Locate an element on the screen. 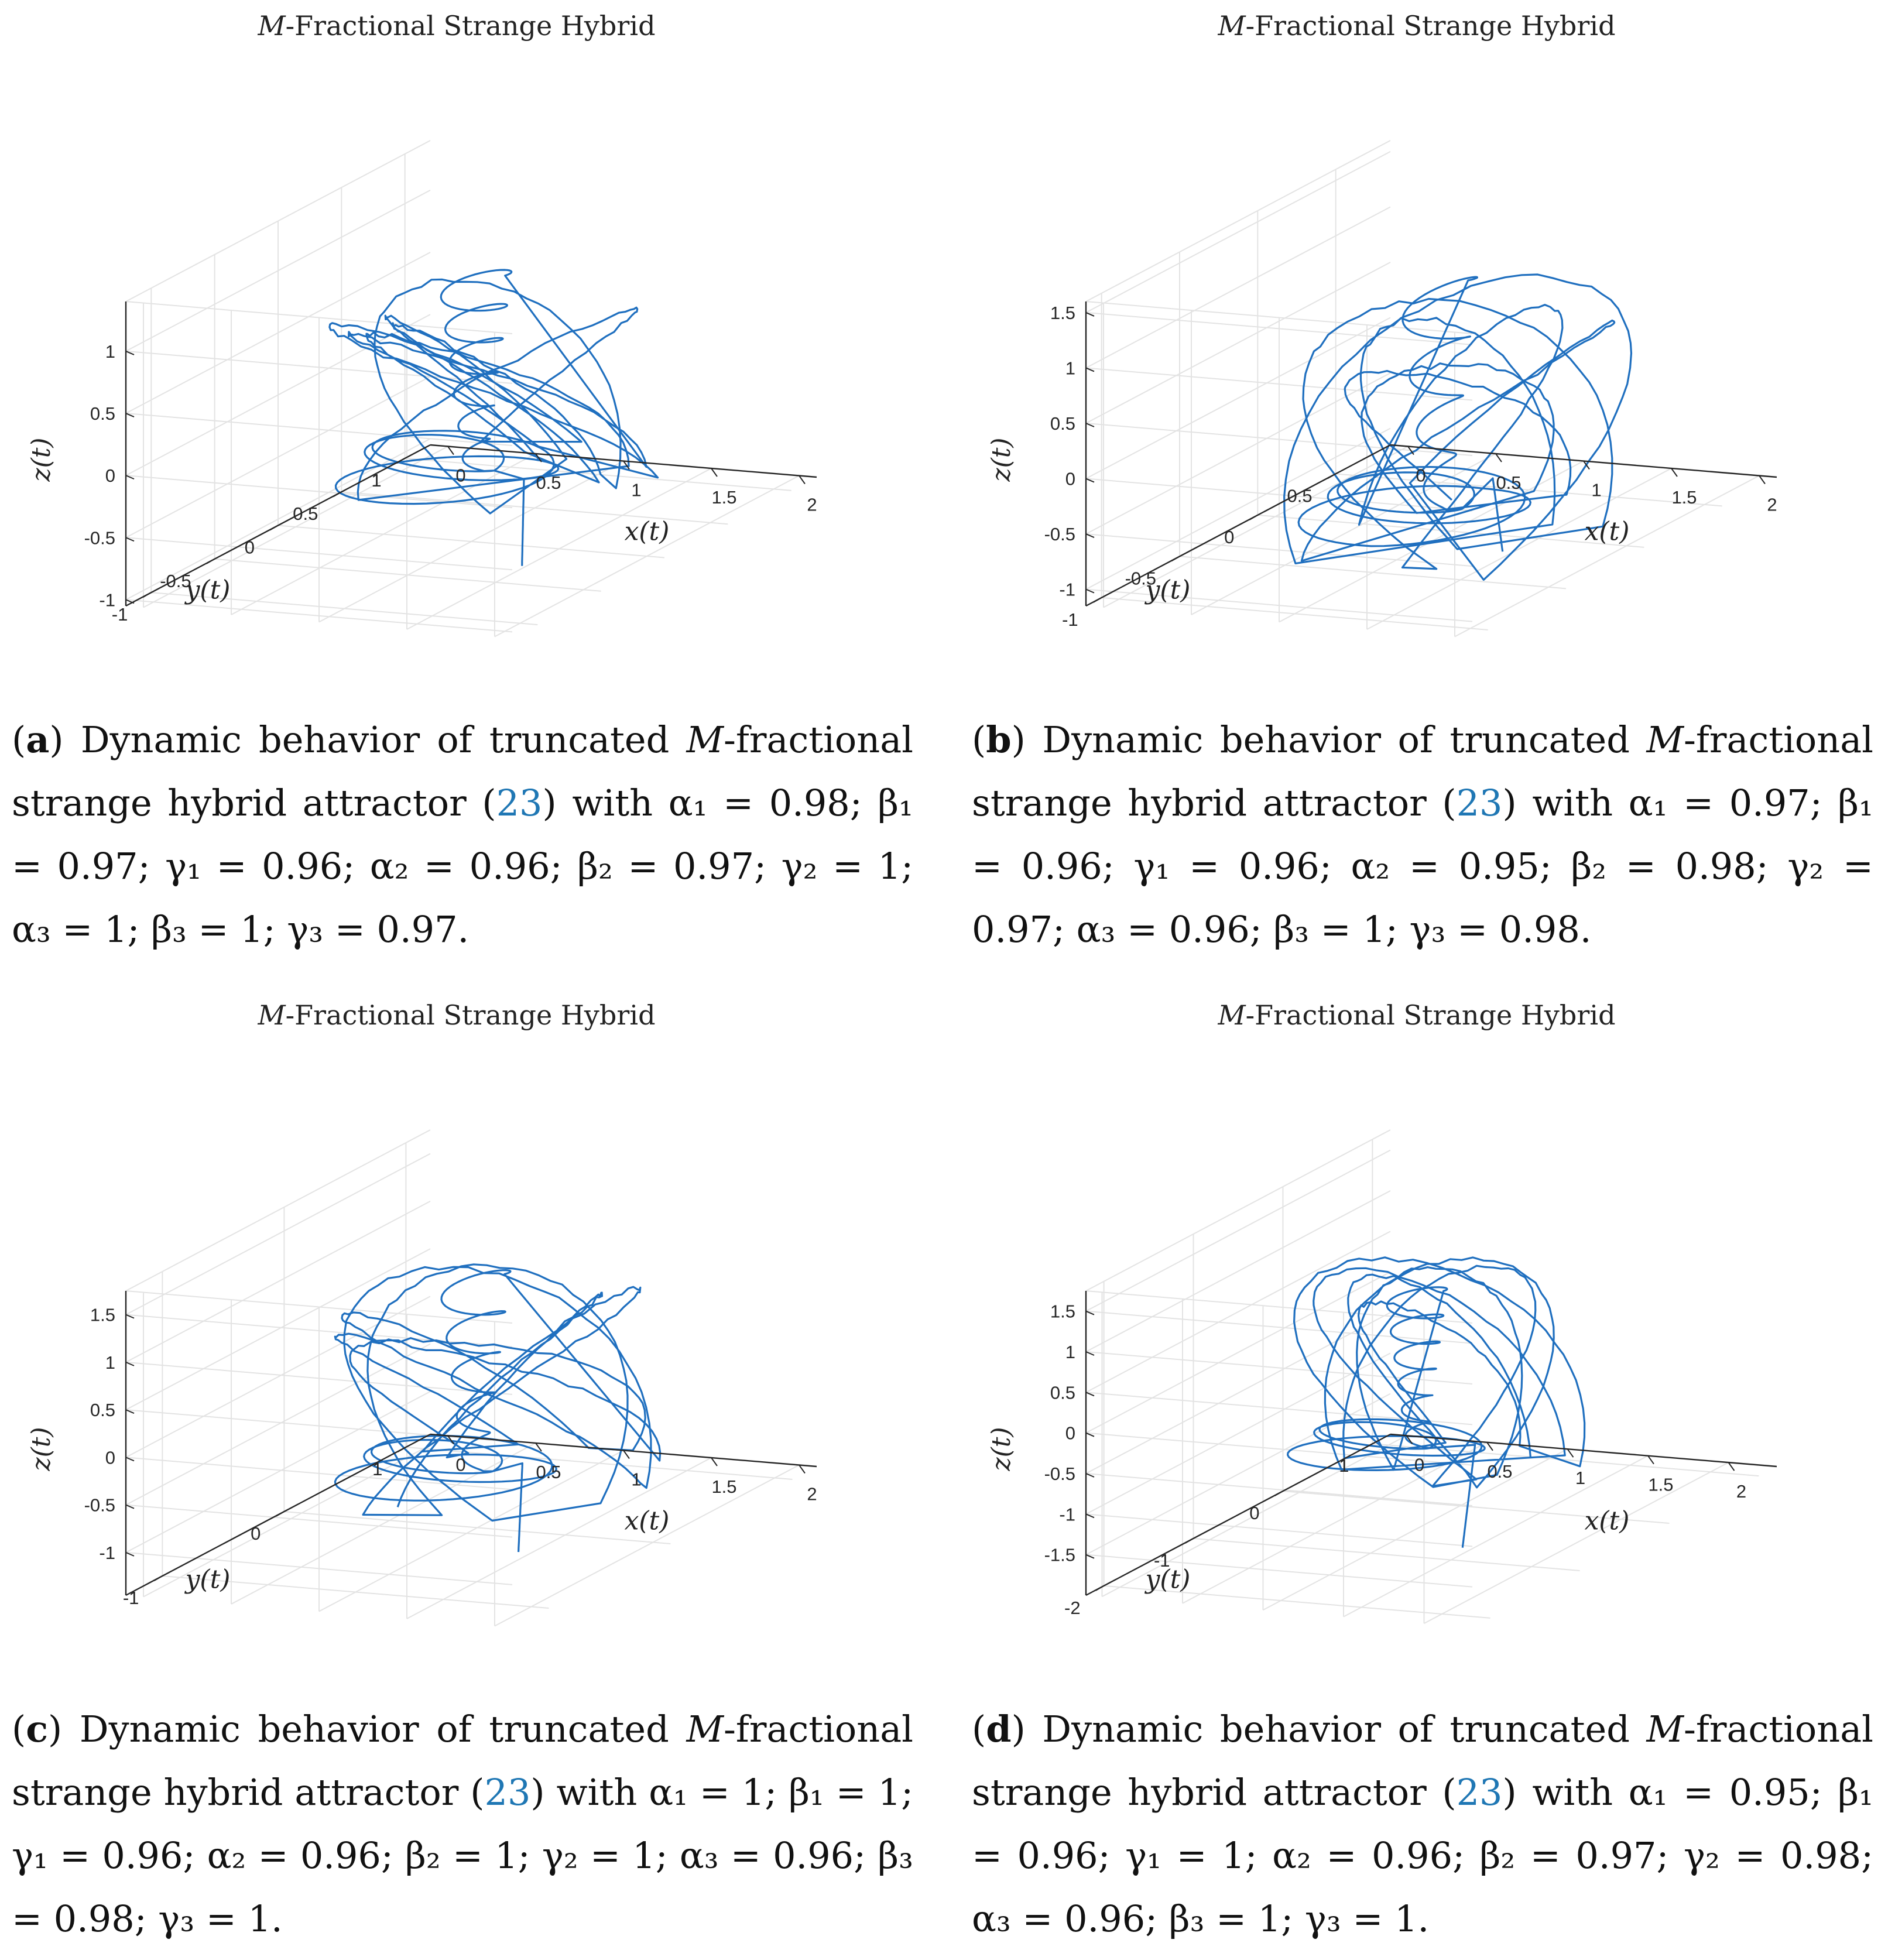 The image size is (1895, 1960). x-tick-label: 0.5 is located at coordinates (548, 482).